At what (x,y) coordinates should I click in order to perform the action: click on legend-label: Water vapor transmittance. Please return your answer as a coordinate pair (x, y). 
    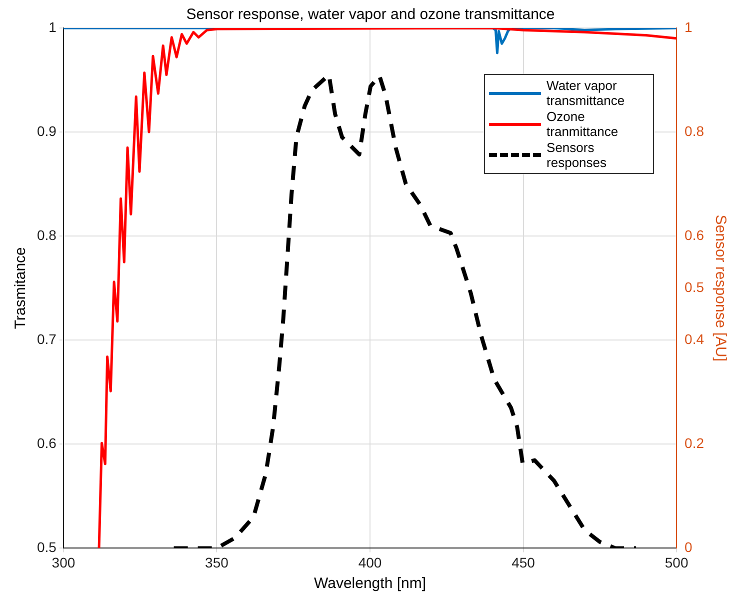
    Looking at the image, I should click on (586, 93).